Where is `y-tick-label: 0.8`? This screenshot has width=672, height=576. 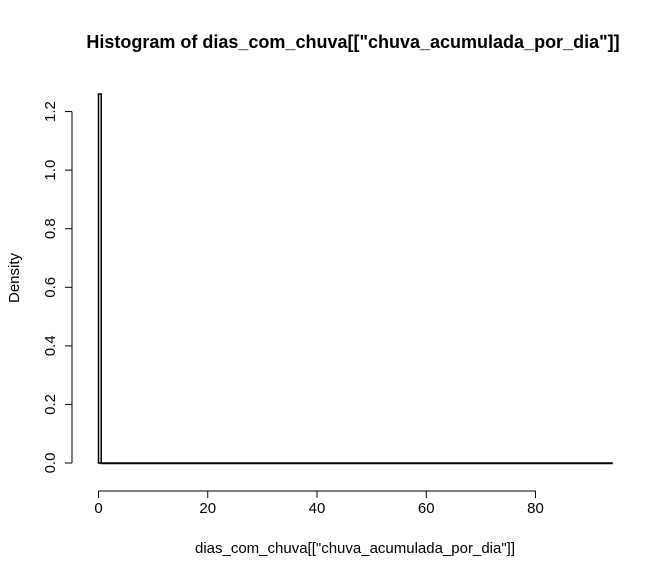 y-tick-label: 0.8 is located at coordinates (50, 228).